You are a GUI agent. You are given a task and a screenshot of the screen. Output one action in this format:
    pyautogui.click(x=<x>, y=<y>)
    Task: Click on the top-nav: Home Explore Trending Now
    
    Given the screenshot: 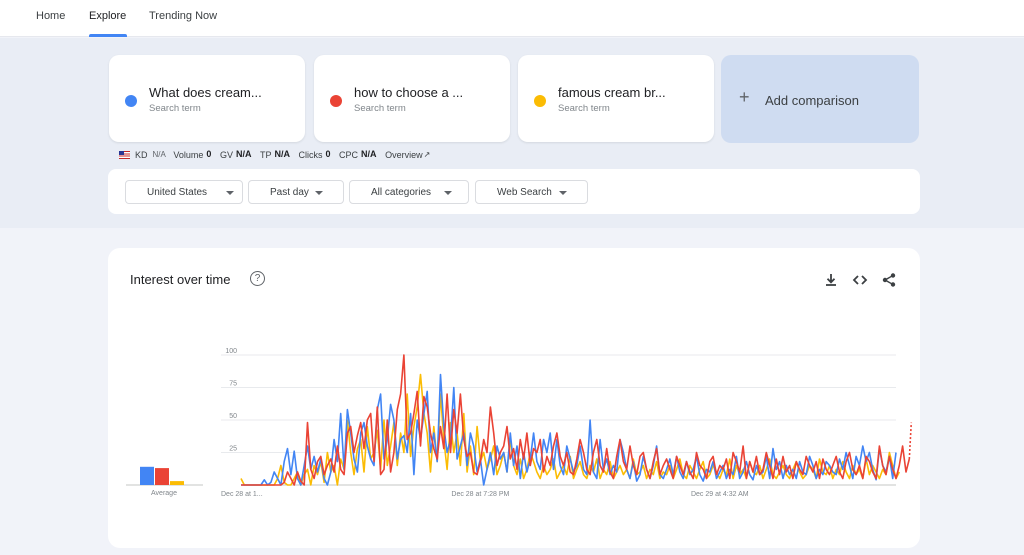 What is the action you would take?
    pyautogui.click(x=512, y=18)
    